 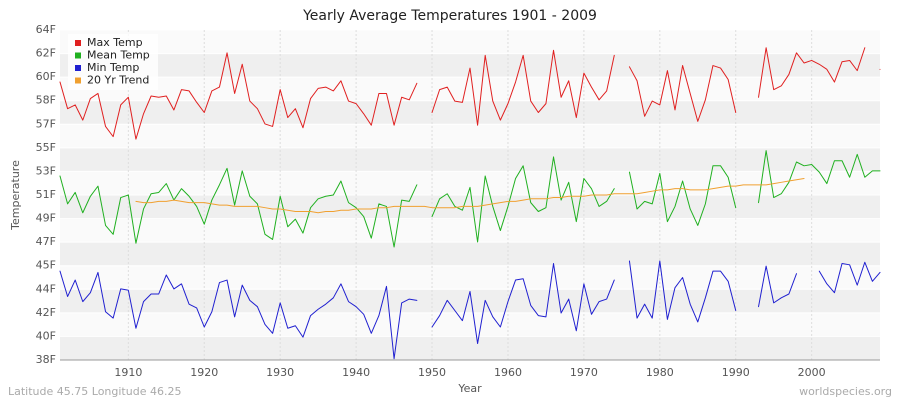 What do you see at coordinates (46, 170) in the screenshot?
I see `y-tick-label: 53F` at bounding box center [46, 170].